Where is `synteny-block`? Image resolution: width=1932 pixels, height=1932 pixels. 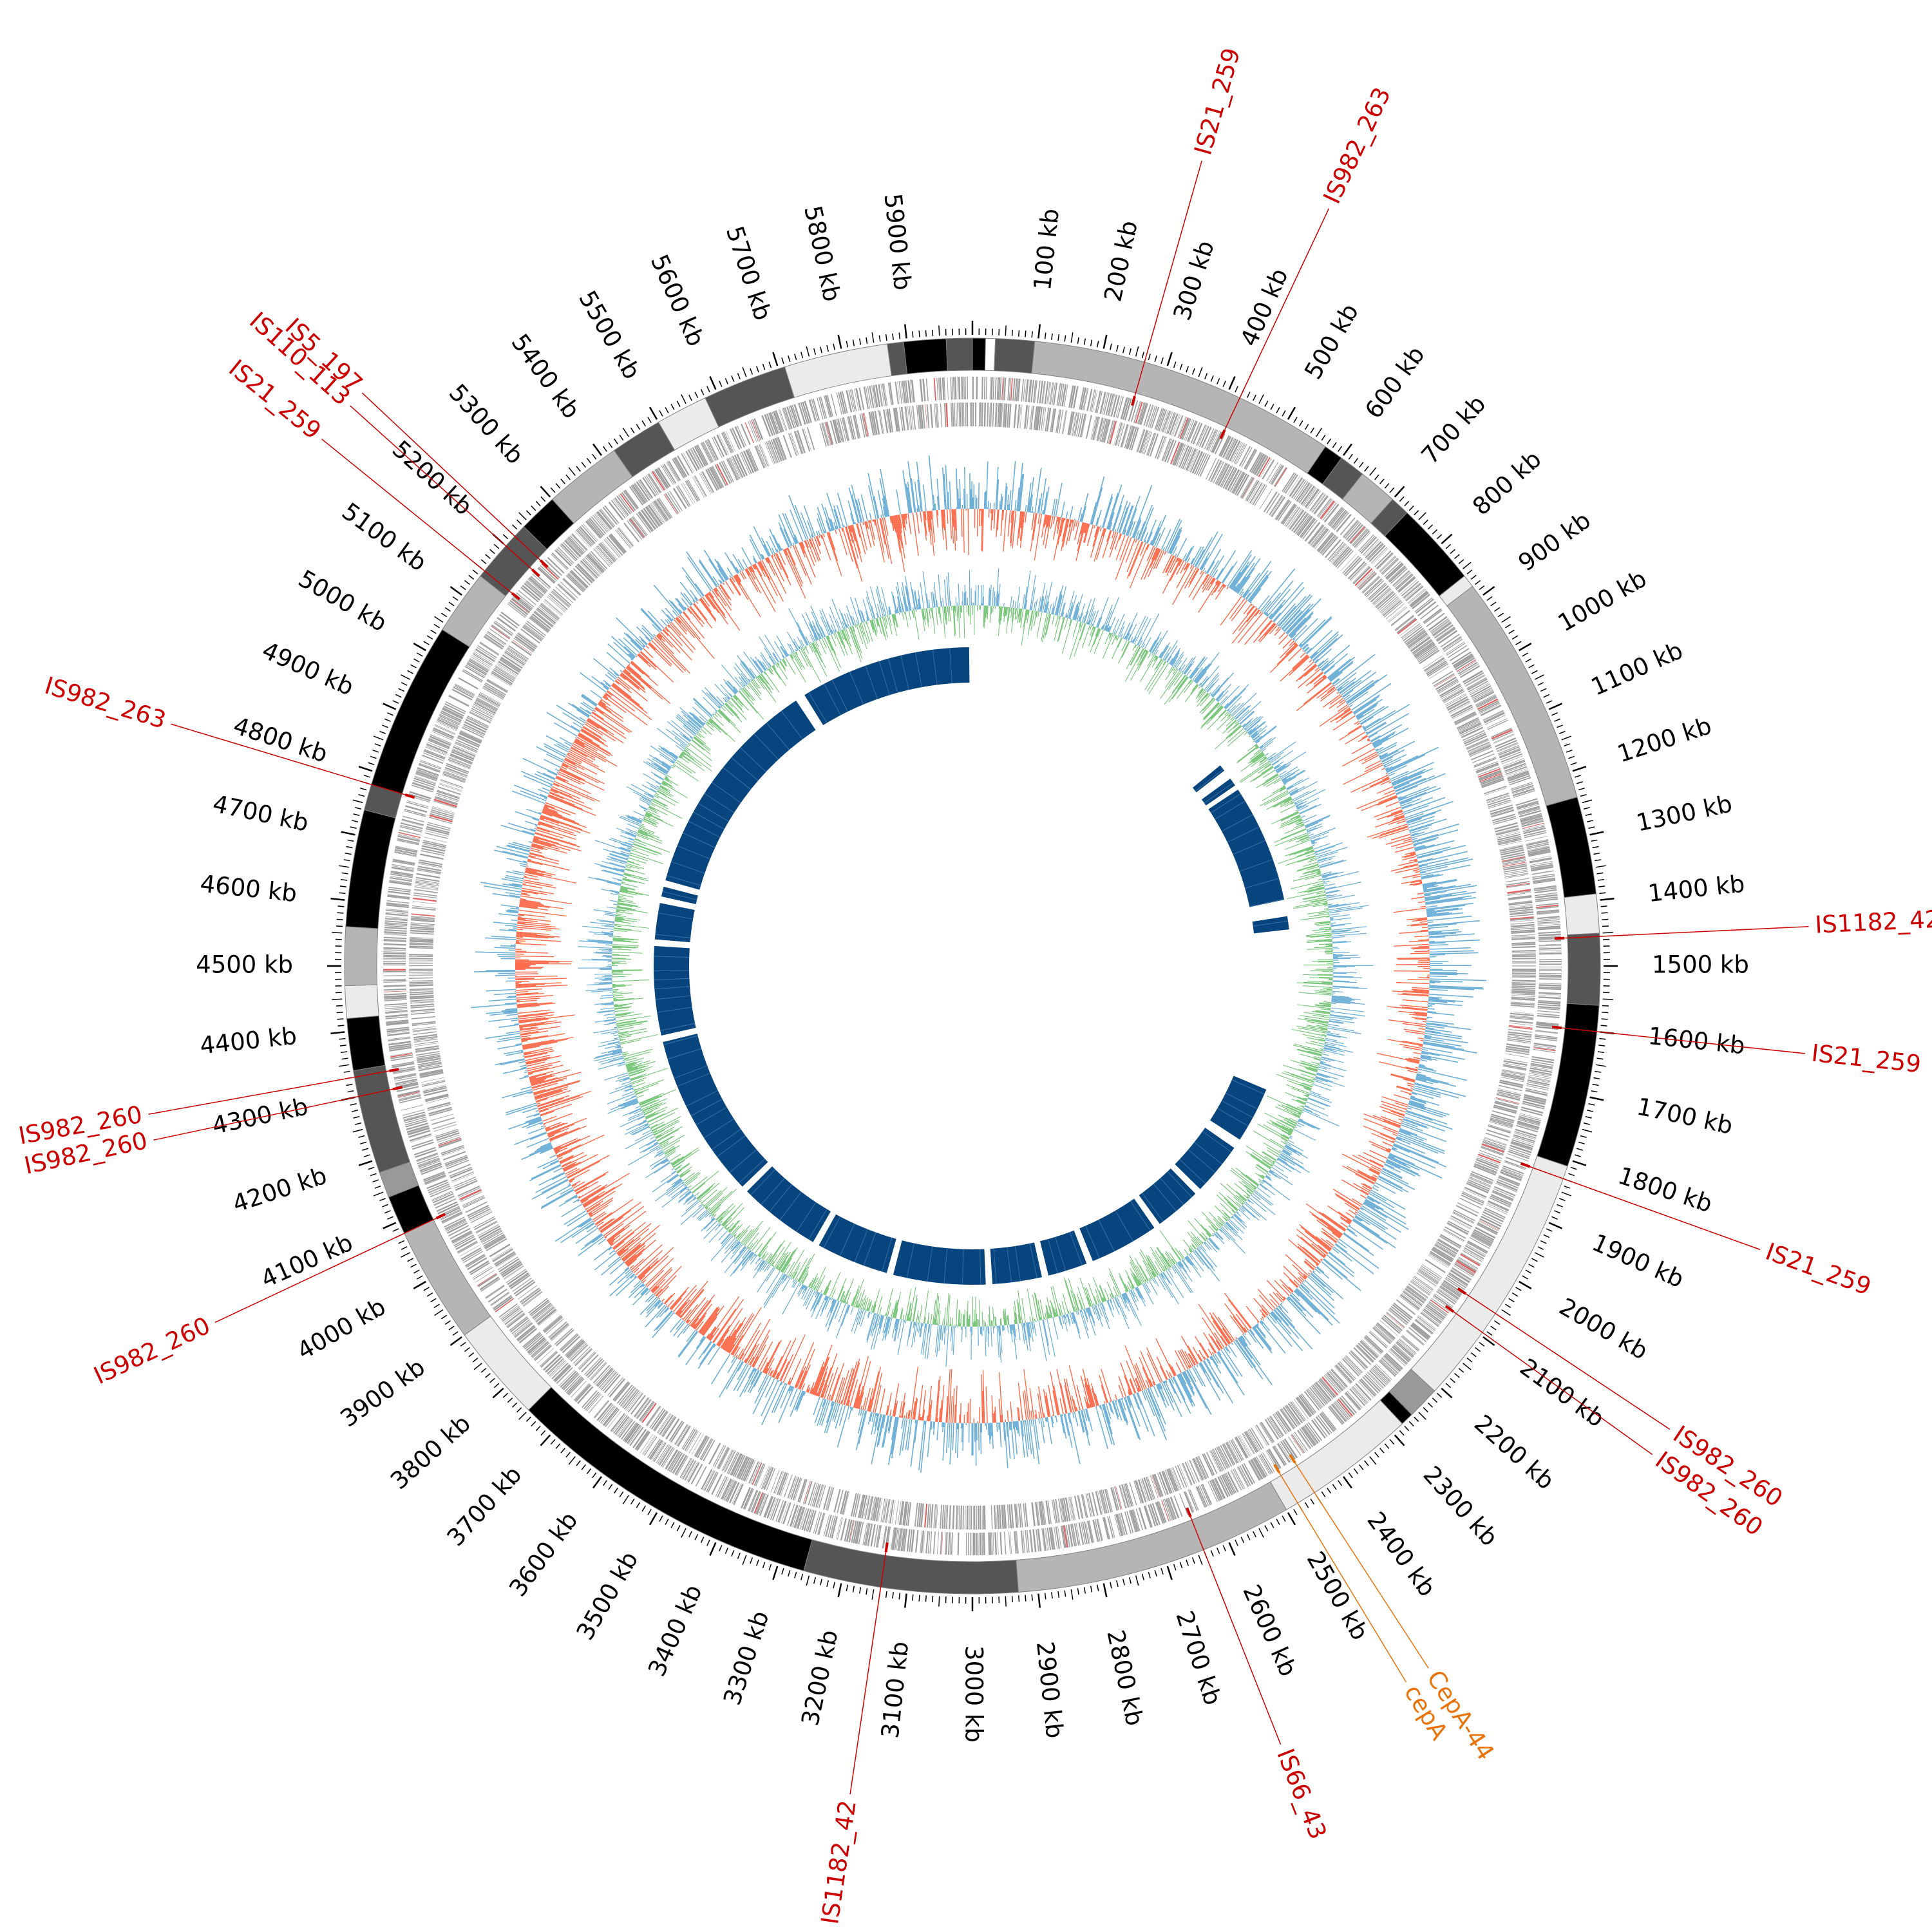
synteny-block is located at coordinates (716, 1110).